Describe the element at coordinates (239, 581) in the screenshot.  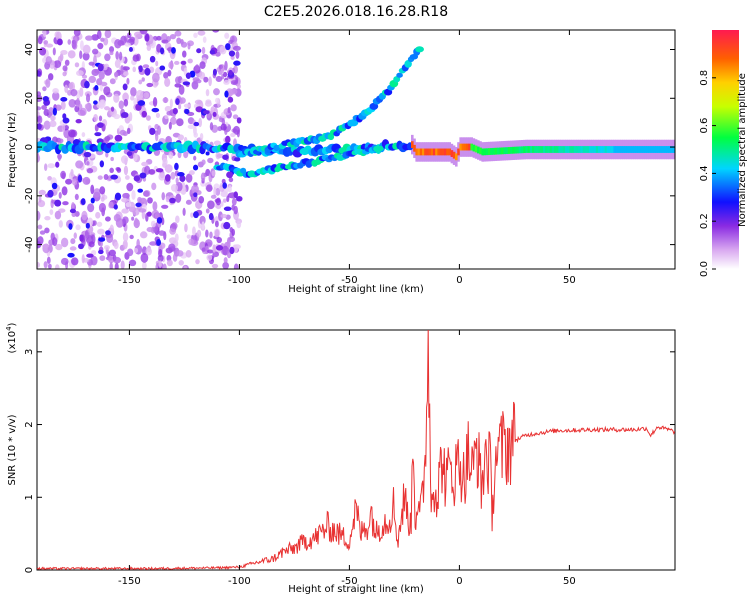
I see `bottom-x-tick-label: -100` at that location.